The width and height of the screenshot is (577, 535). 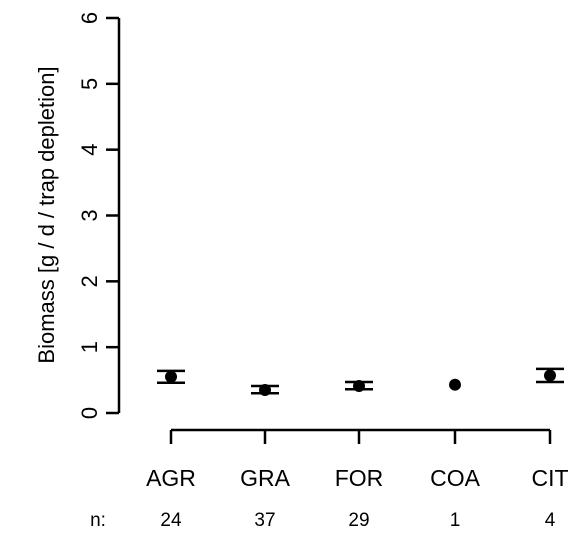 I want to click on x-tick-label: CIT, so click(x=549, y=478).